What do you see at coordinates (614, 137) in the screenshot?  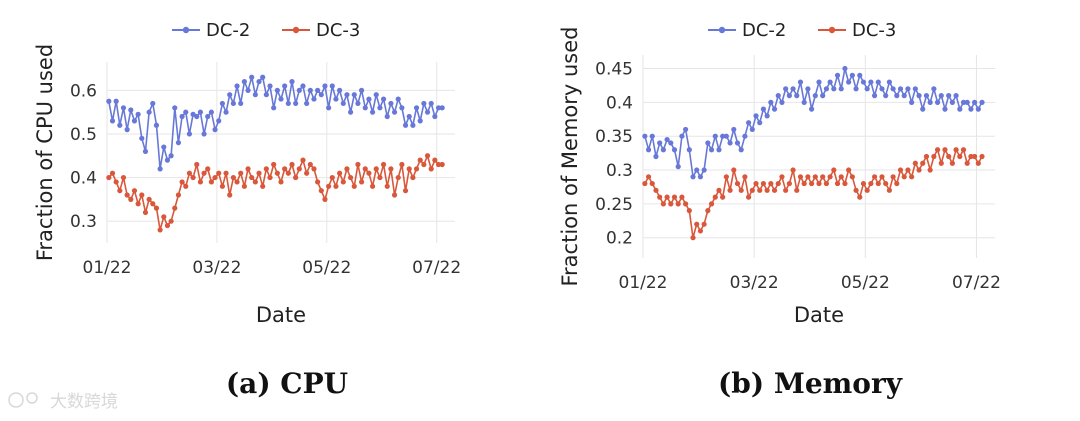 I see `y-tick-label: 0.35` at bounding box center [614, 137].